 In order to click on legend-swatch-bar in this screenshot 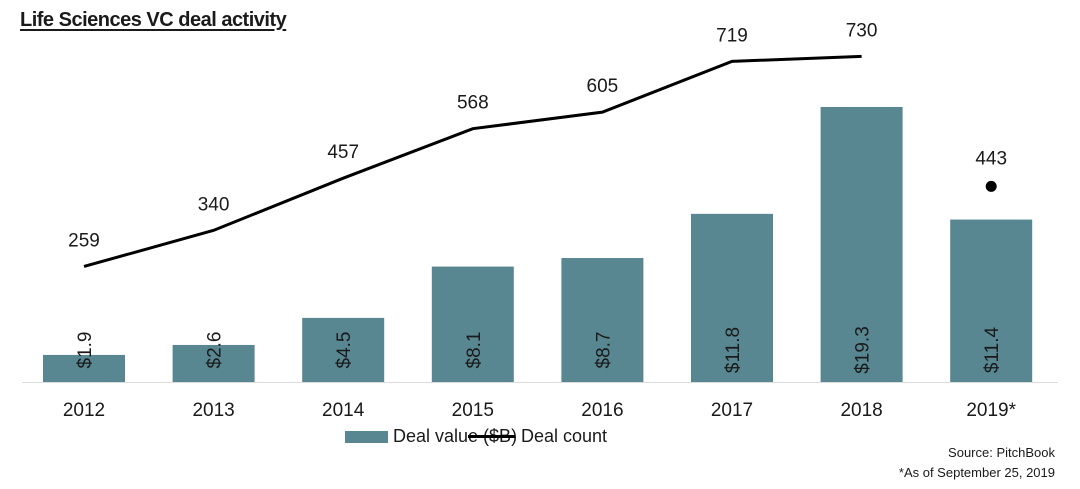, I will do `click(366, 436)`.